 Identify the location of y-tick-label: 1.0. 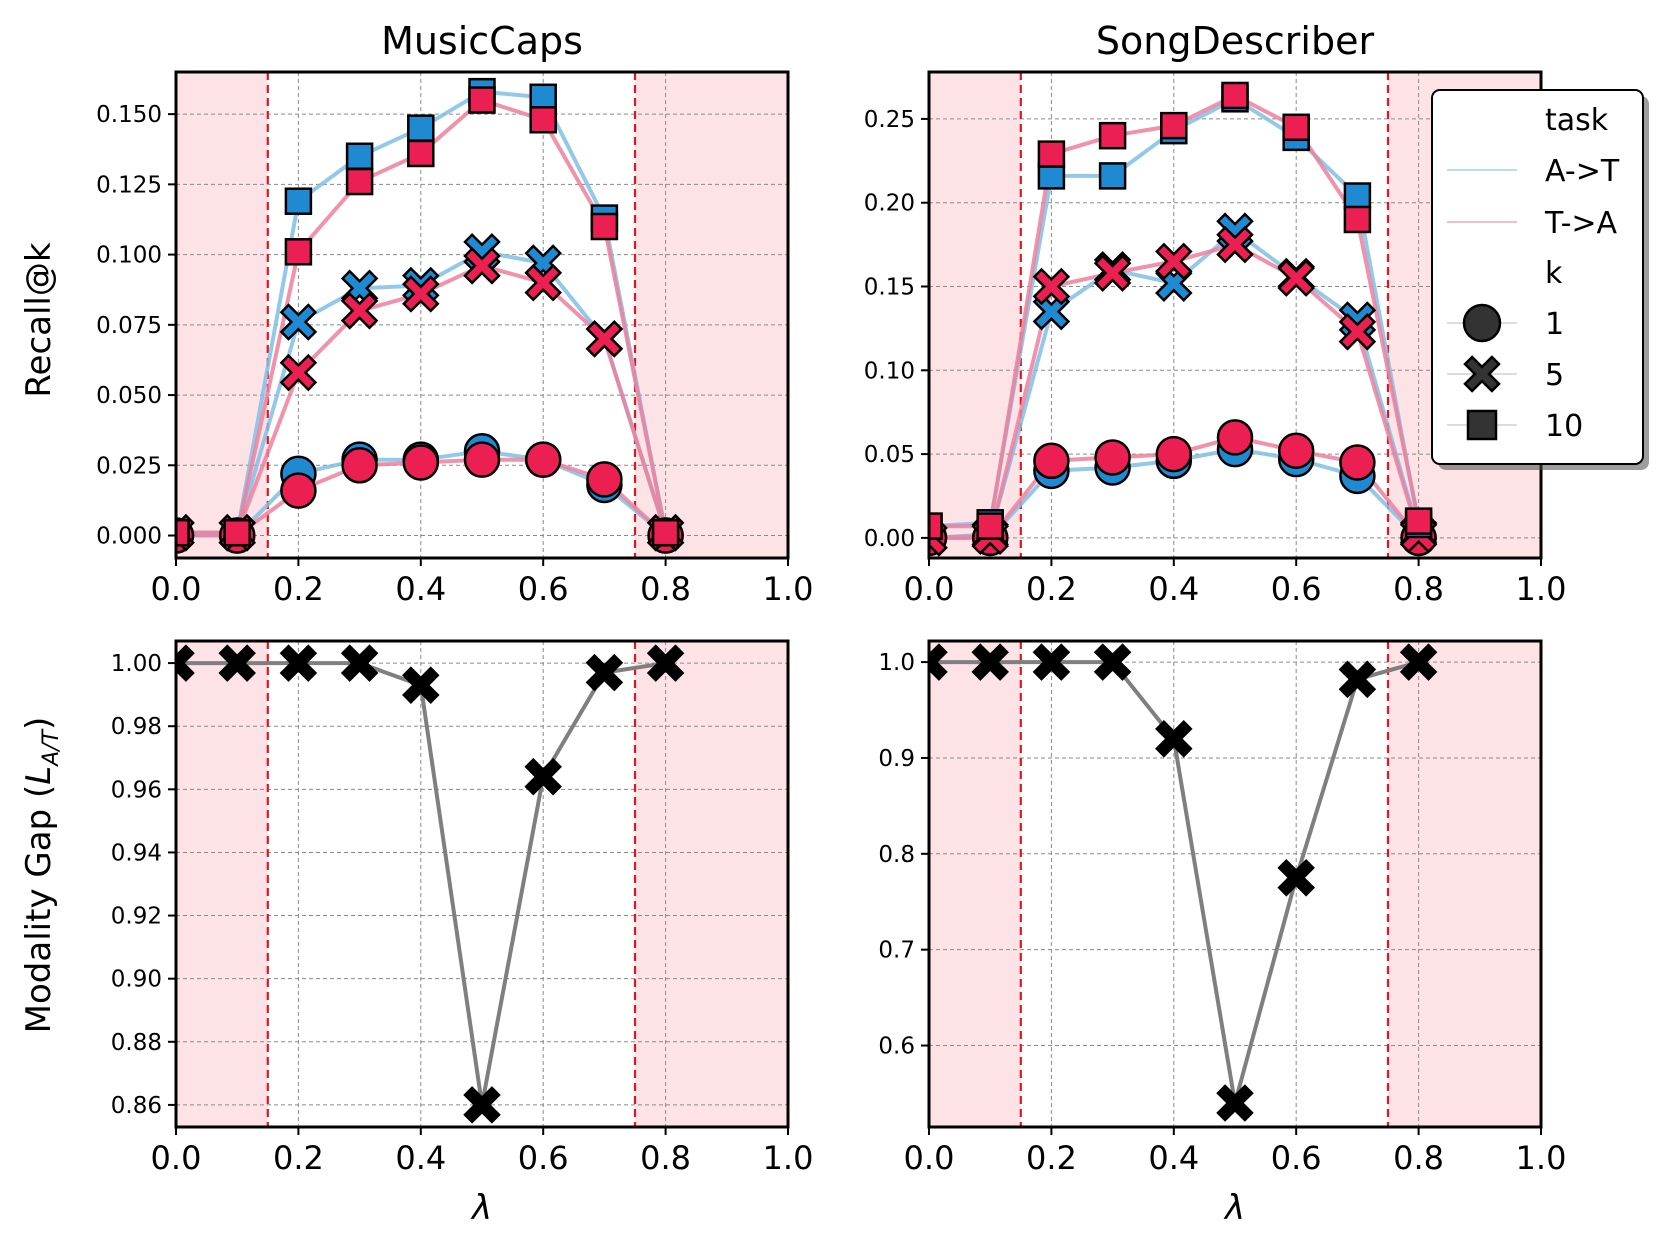
(896, 663).